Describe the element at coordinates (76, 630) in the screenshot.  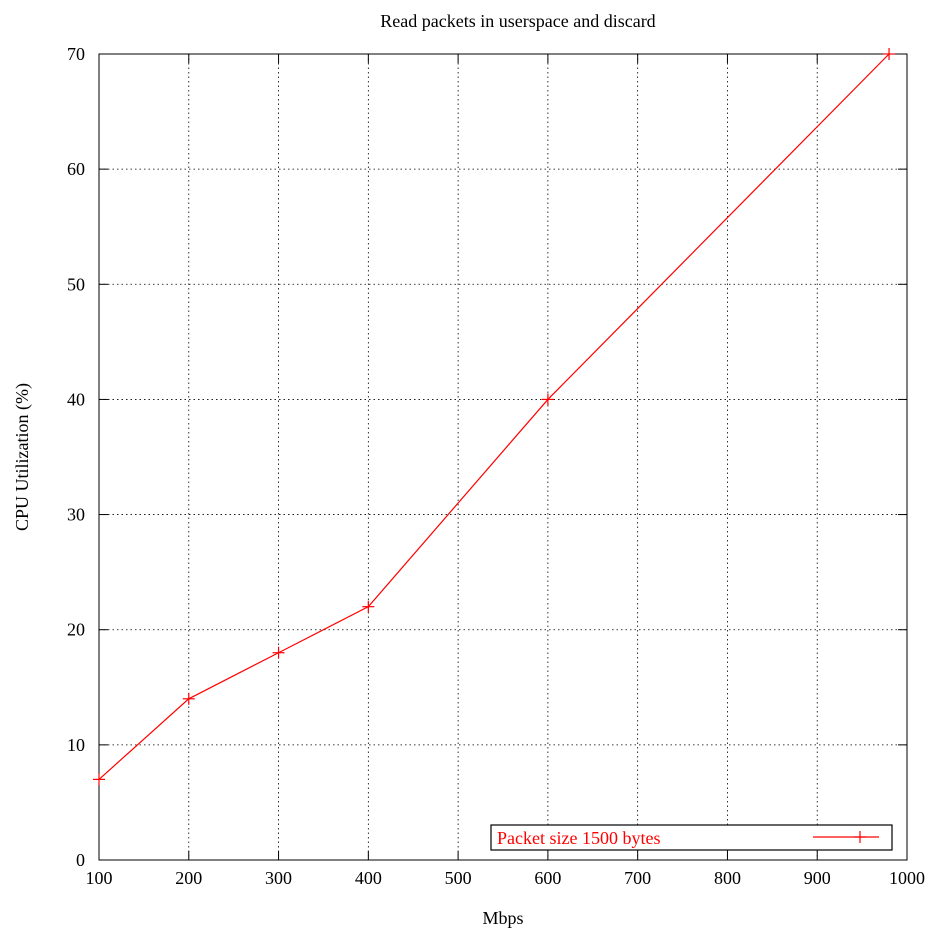
I see `y-tick-label: 20` at that location.